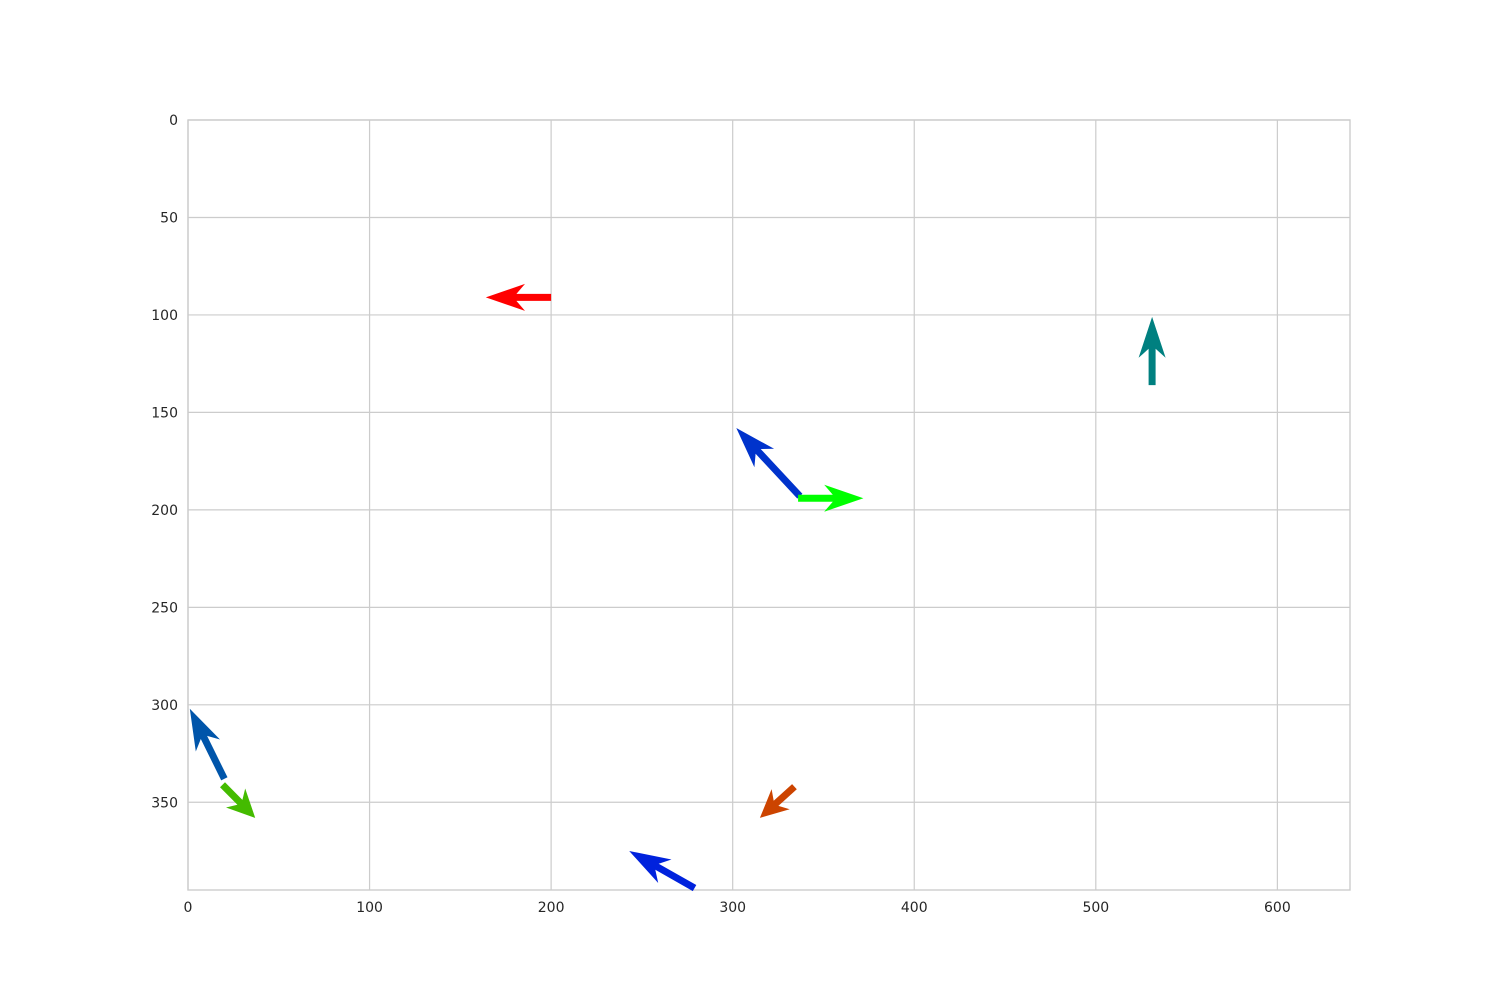  I want to click on y-tick-label: 200, so click(164, 511).